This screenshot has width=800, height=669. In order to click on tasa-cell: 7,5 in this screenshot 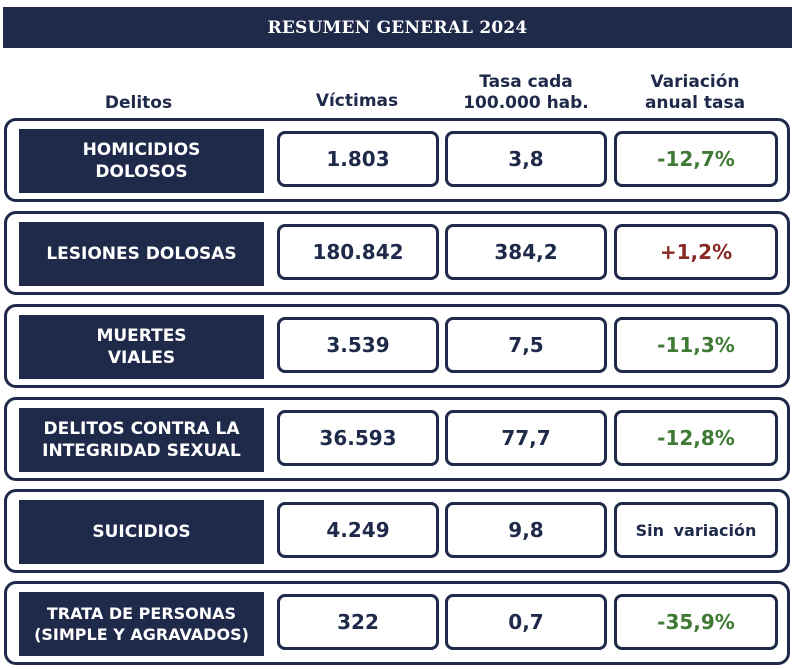, I will do `click(526, 345)`.